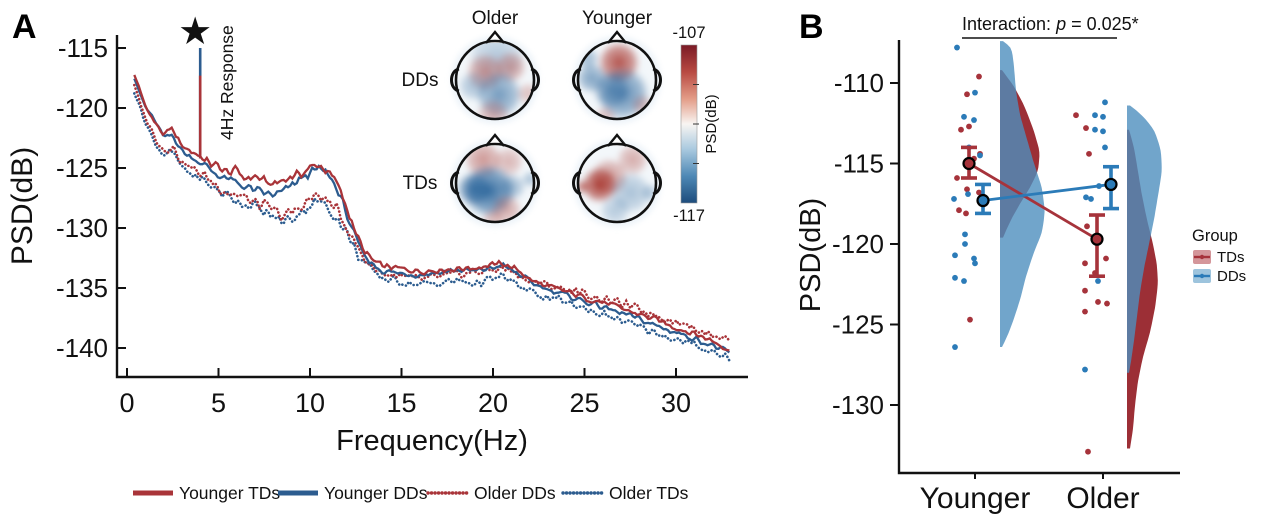  What do you see at coordinates (82, 348) in the screenshot?
I see `y-tick-label: -140` at bounding box center [82, 348].